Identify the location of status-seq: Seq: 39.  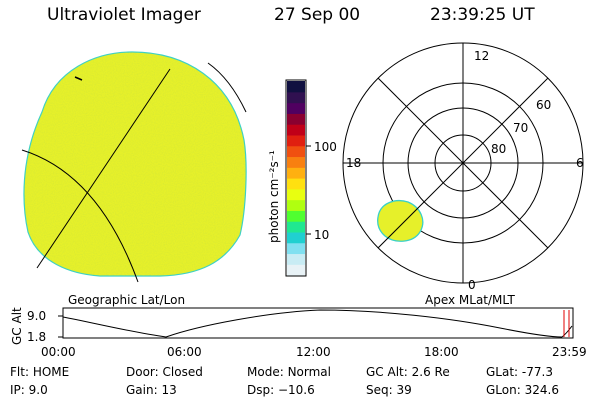
(389, 390).